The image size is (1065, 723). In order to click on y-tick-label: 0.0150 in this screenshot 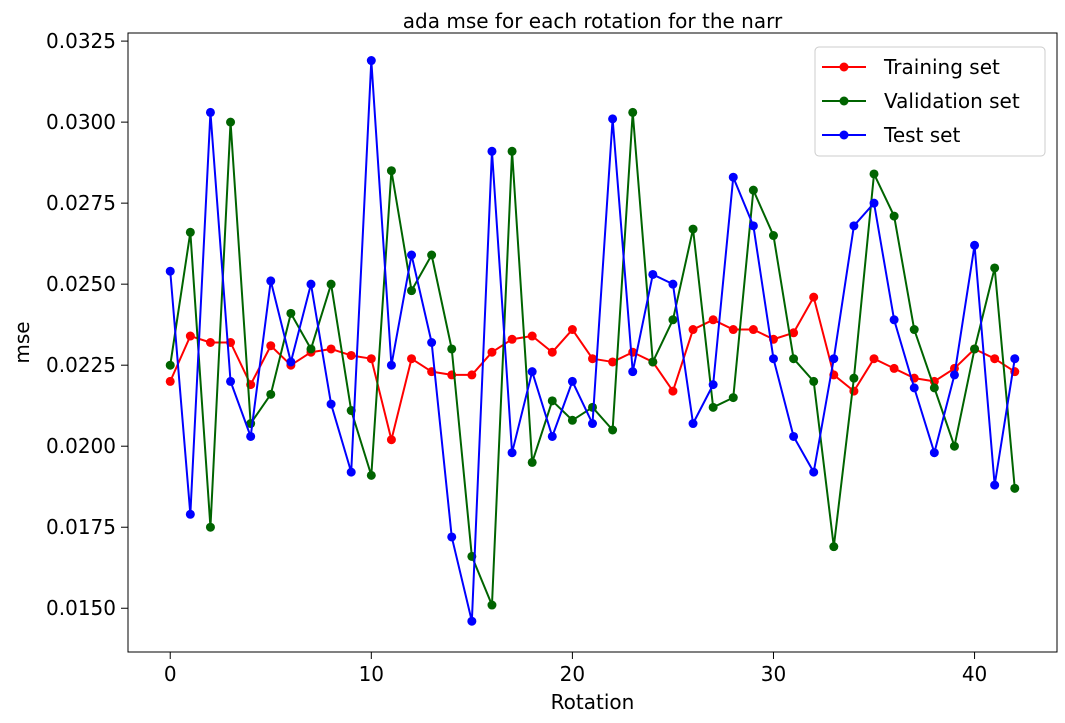, I will do `click(81, 608)`.